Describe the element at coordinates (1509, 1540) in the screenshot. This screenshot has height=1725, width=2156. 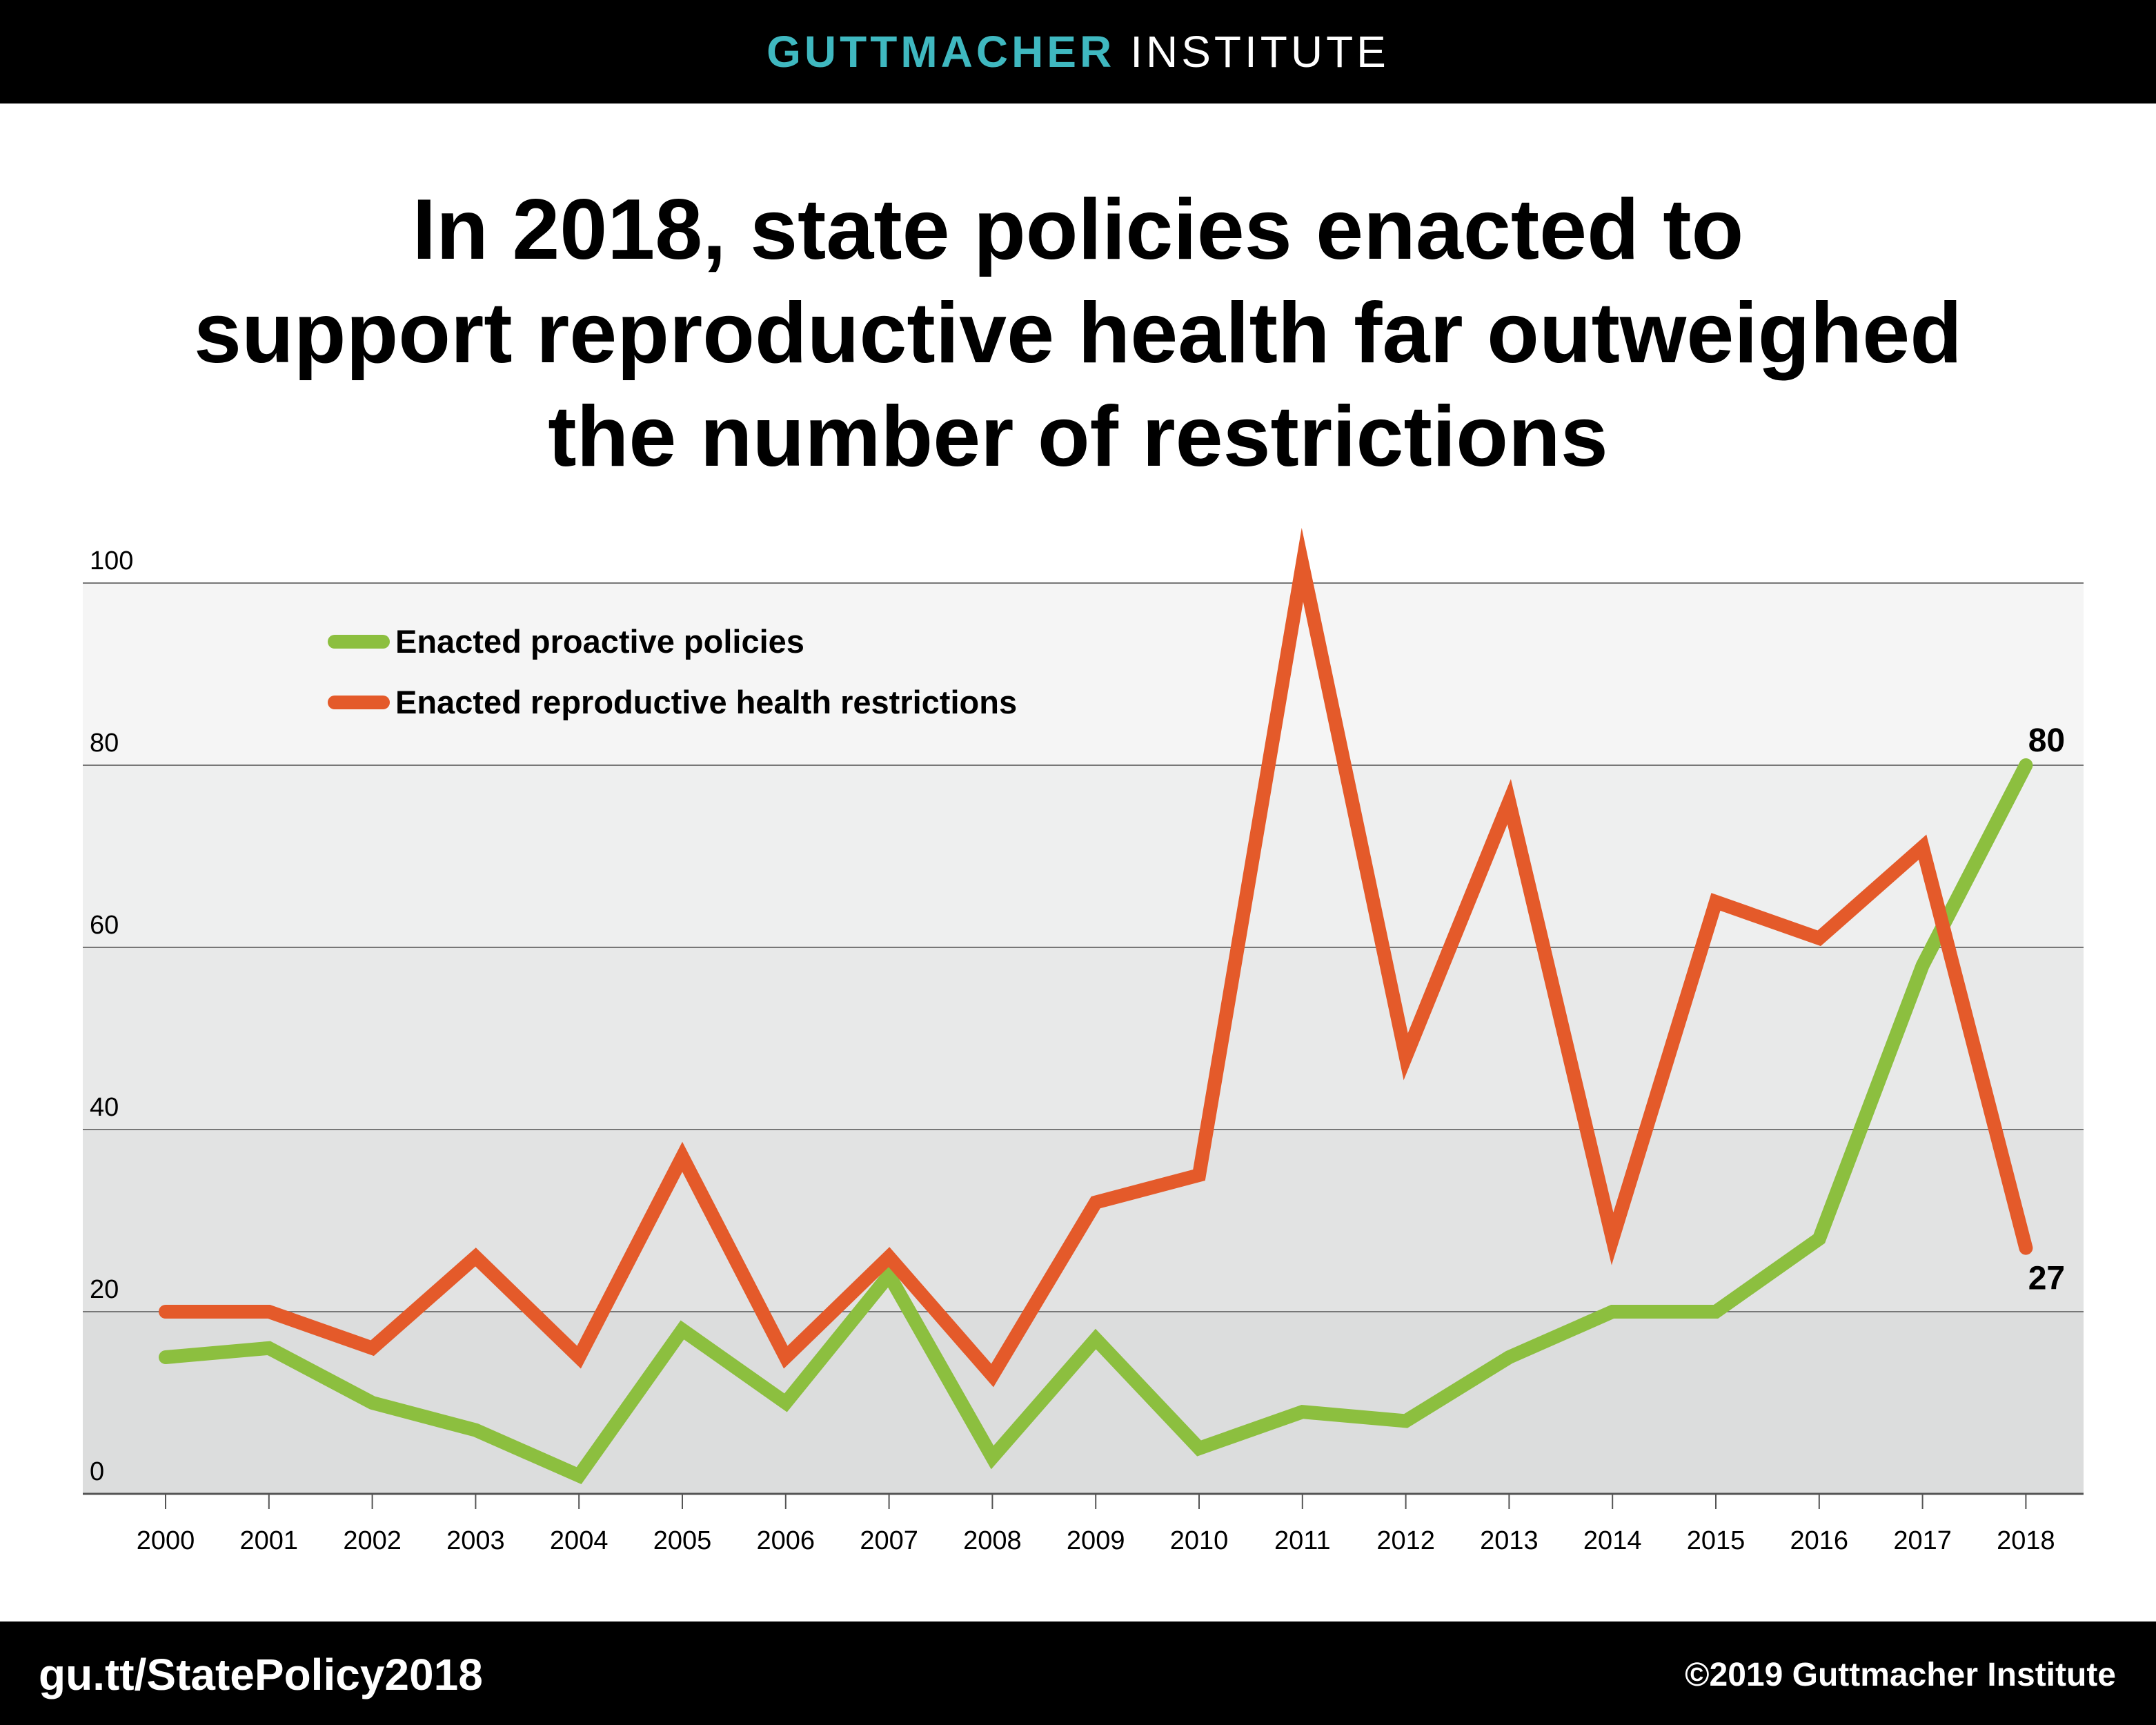
I see `x-tick-label: 2013` at that location.